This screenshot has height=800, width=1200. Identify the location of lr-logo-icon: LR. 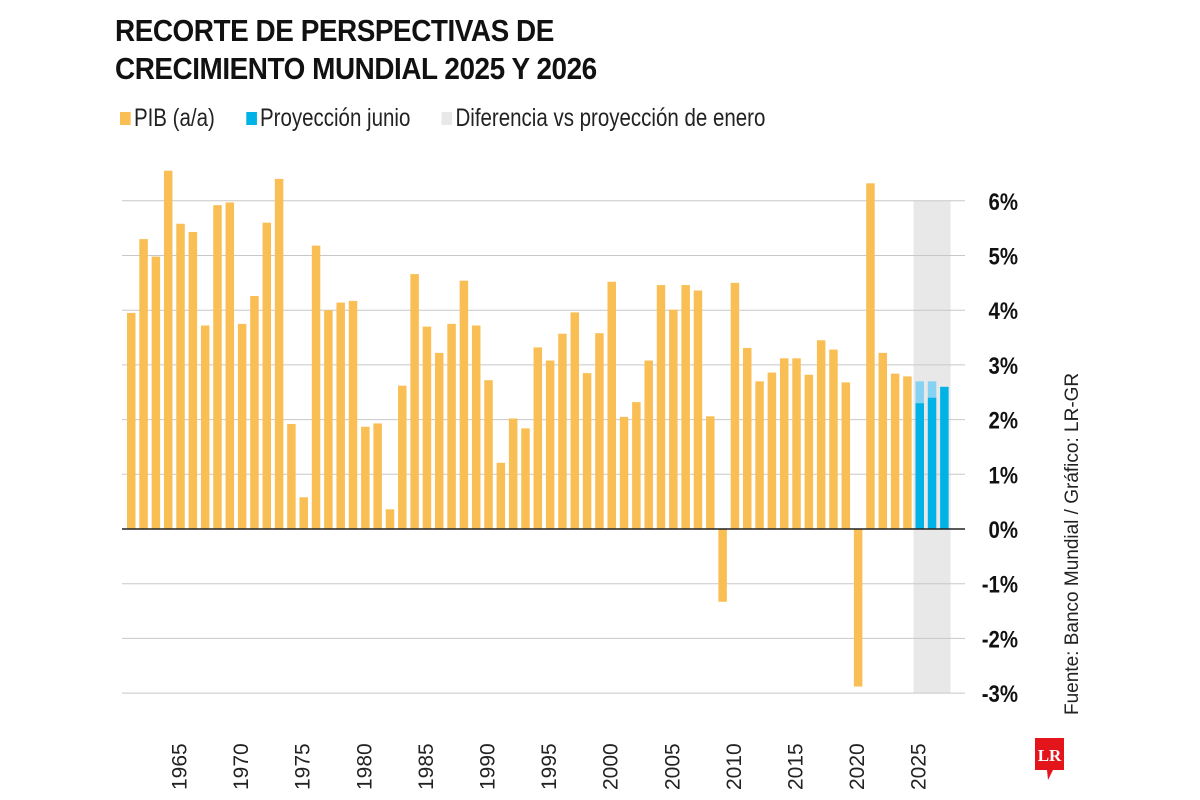
(1049, 759).